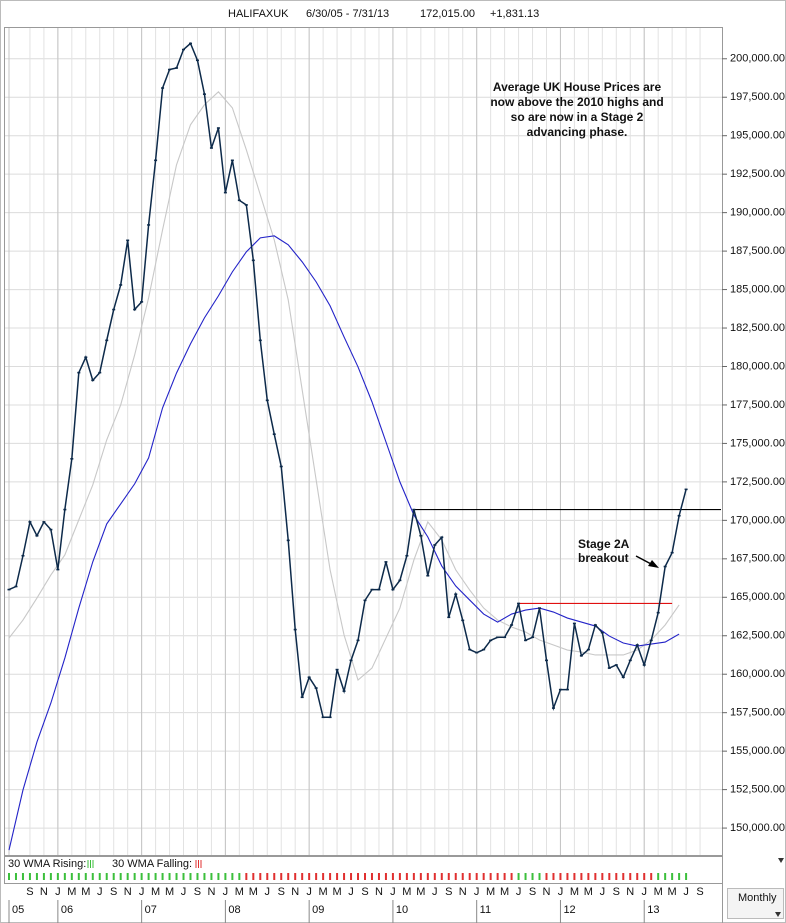  What do you see at coordinates (757, 174) in the screenshot?
I see `y-tick-label: 192,500.00` at bounding box center [757, 174].